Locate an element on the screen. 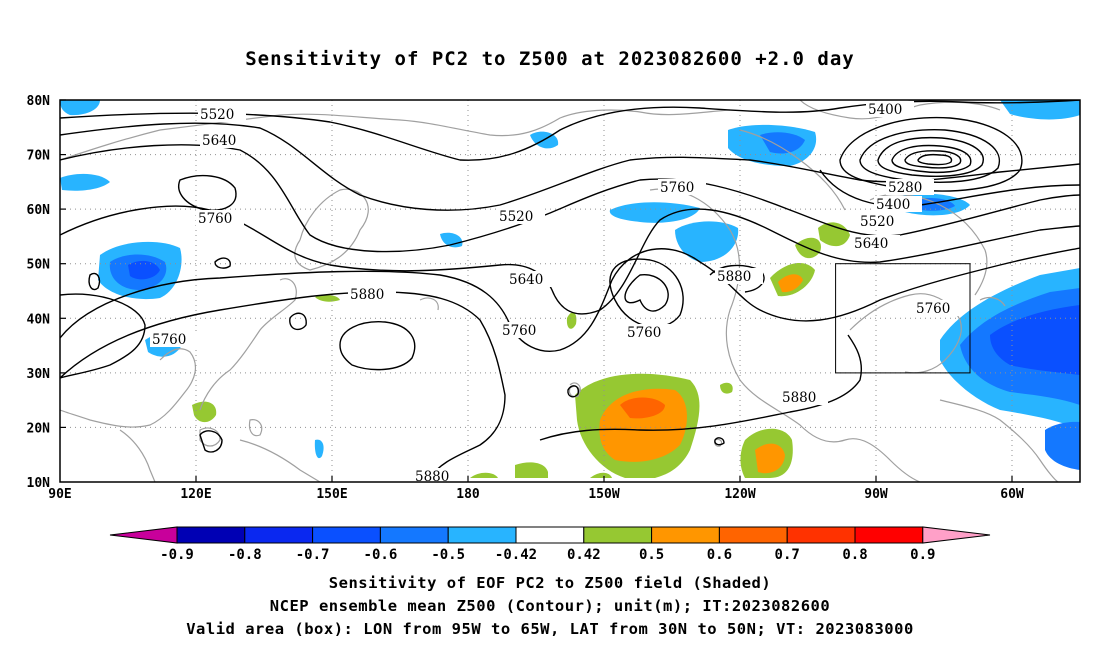 The image size is (1100, 650). colorbar-label: 0.5 is located at coordinates (651, 555).